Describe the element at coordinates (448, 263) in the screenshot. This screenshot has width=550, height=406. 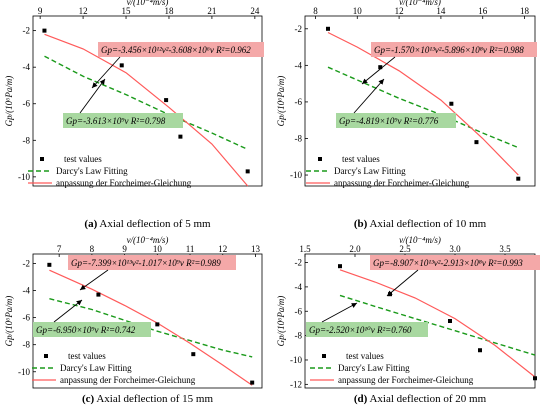
I see `forchheimer-equation: Gp=-8.907×10¹³v²-2.913×10⁸v R²=0.993` at that location.